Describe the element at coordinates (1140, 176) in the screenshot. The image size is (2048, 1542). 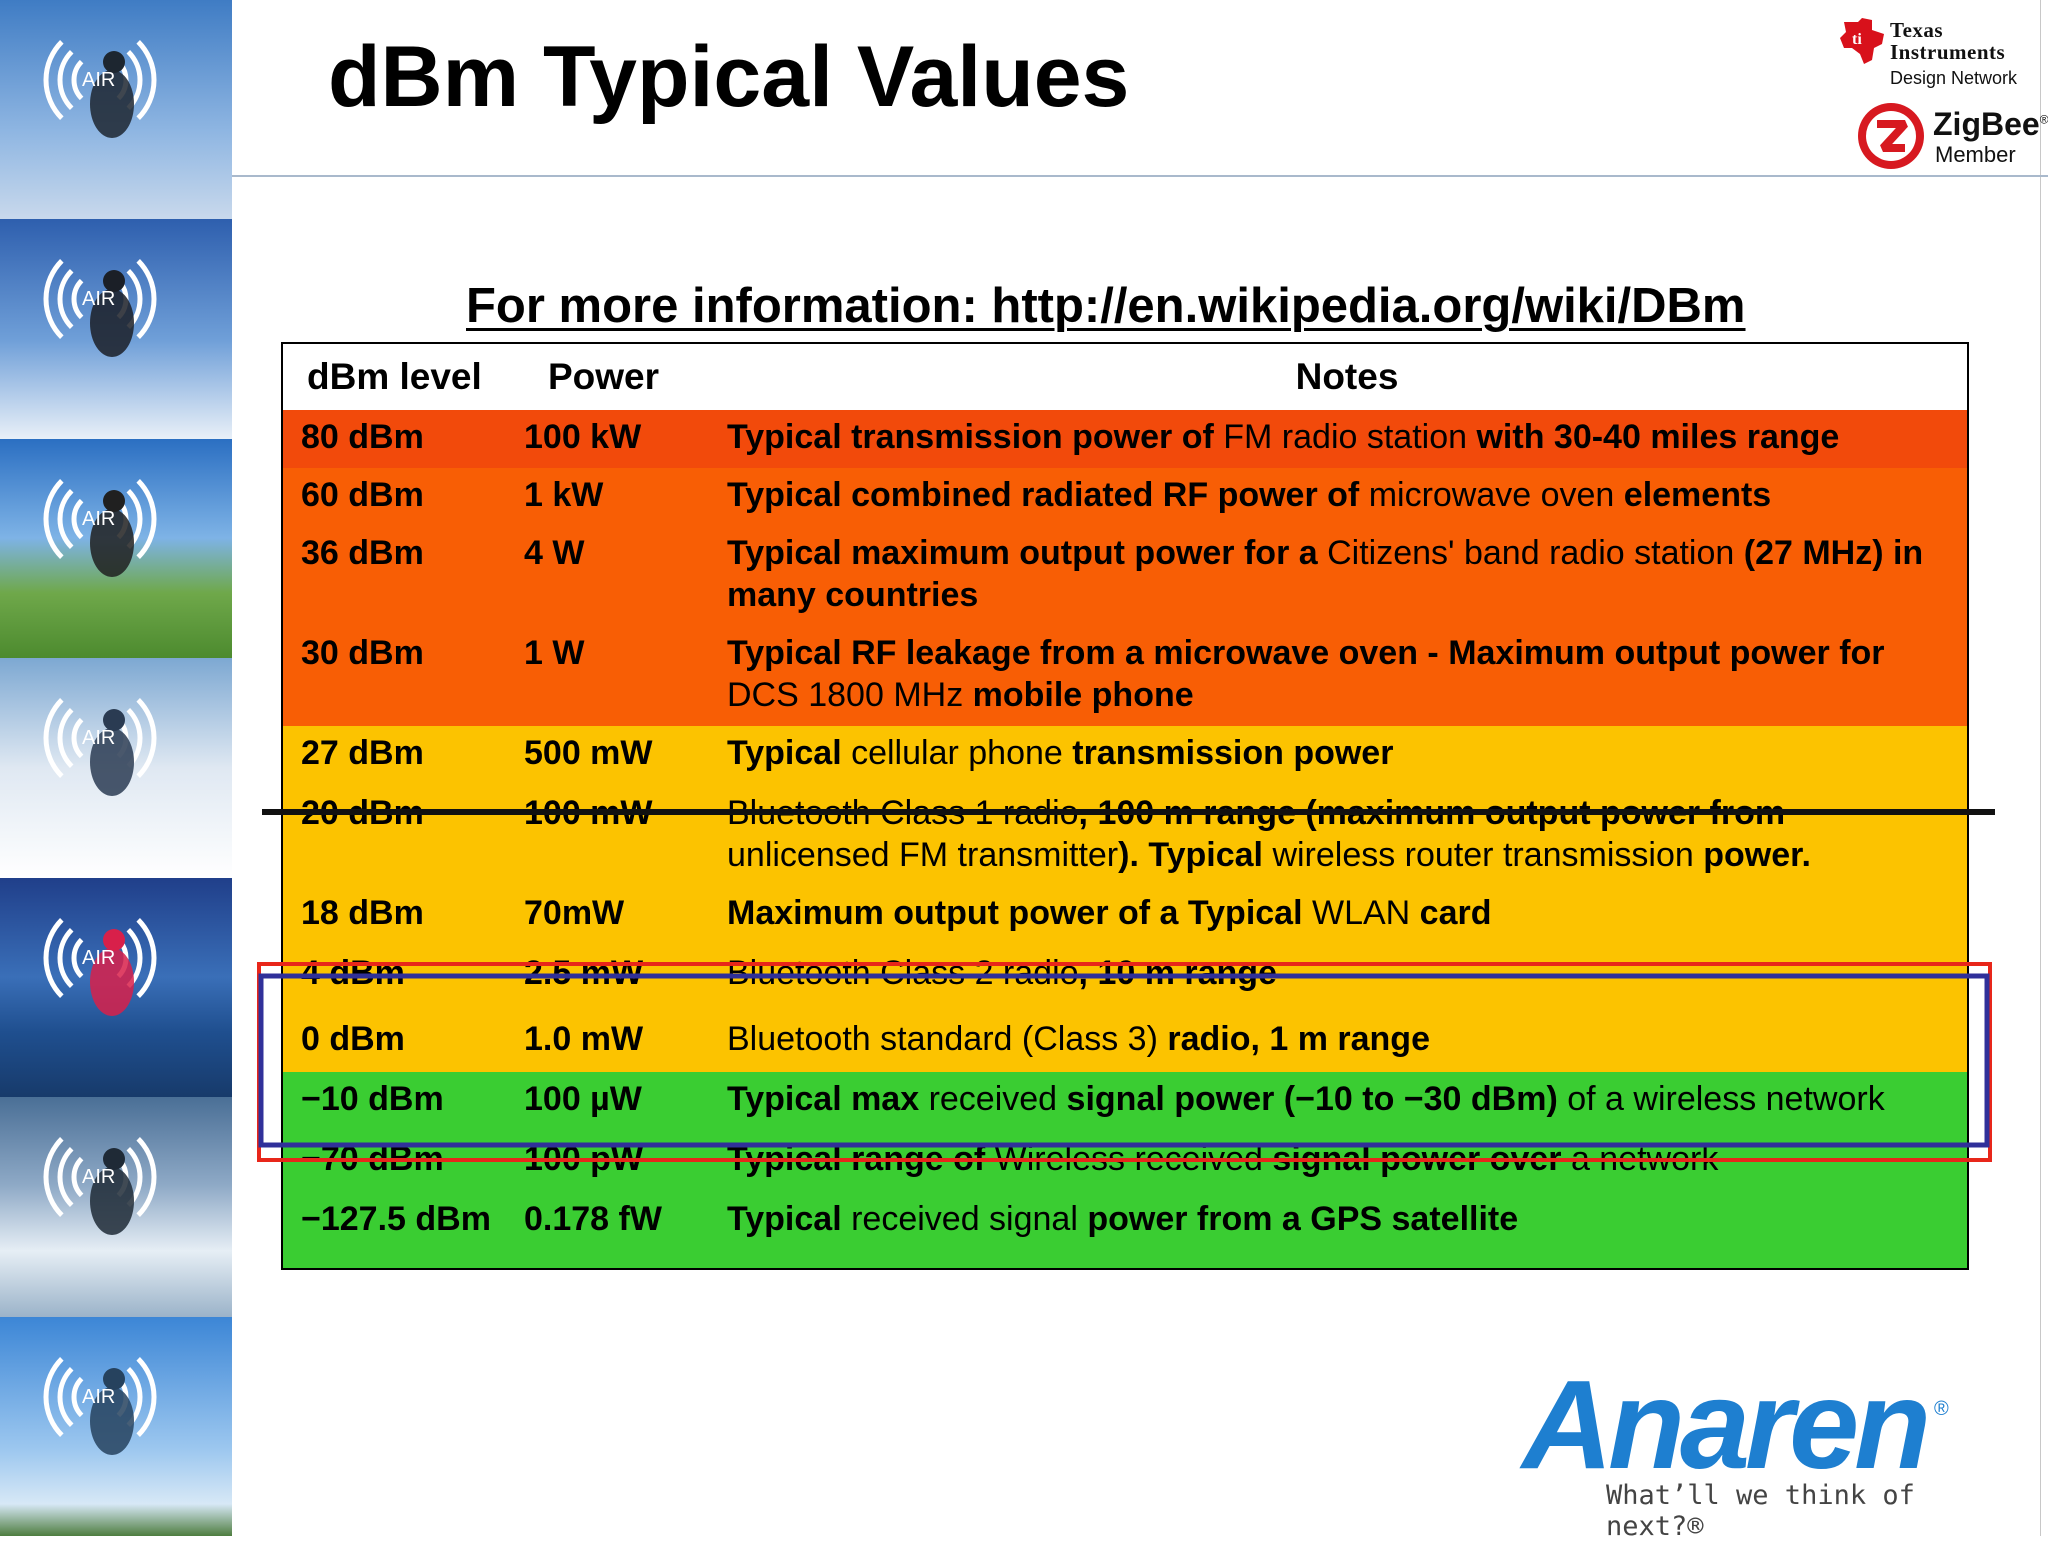
I see `title-divider` at that location.